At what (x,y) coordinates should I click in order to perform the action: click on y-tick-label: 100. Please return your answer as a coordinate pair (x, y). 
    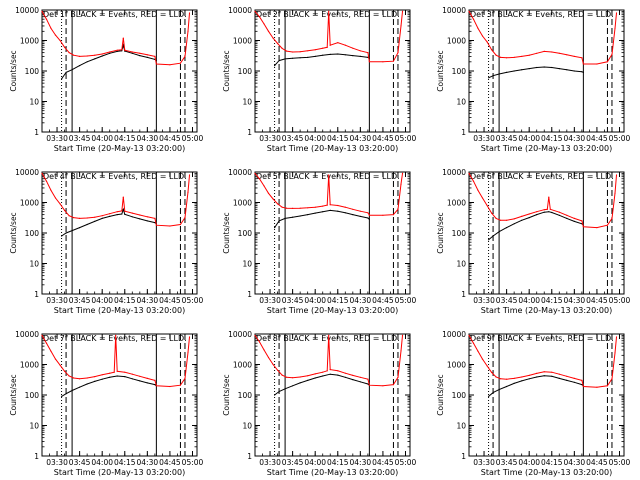
    Looking at the image, I should click on (459, 233).